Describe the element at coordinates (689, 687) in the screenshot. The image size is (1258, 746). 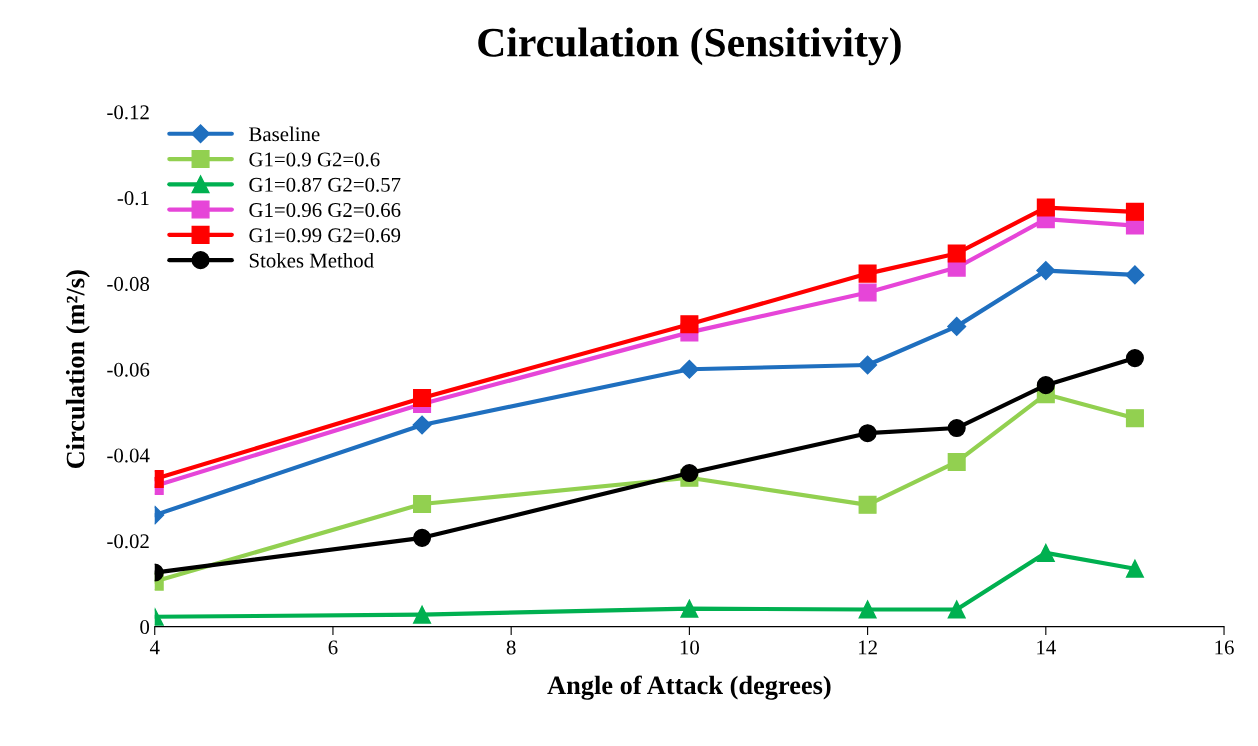
I see `x-axis-title: Angle of Attack (degrees)` at that location.